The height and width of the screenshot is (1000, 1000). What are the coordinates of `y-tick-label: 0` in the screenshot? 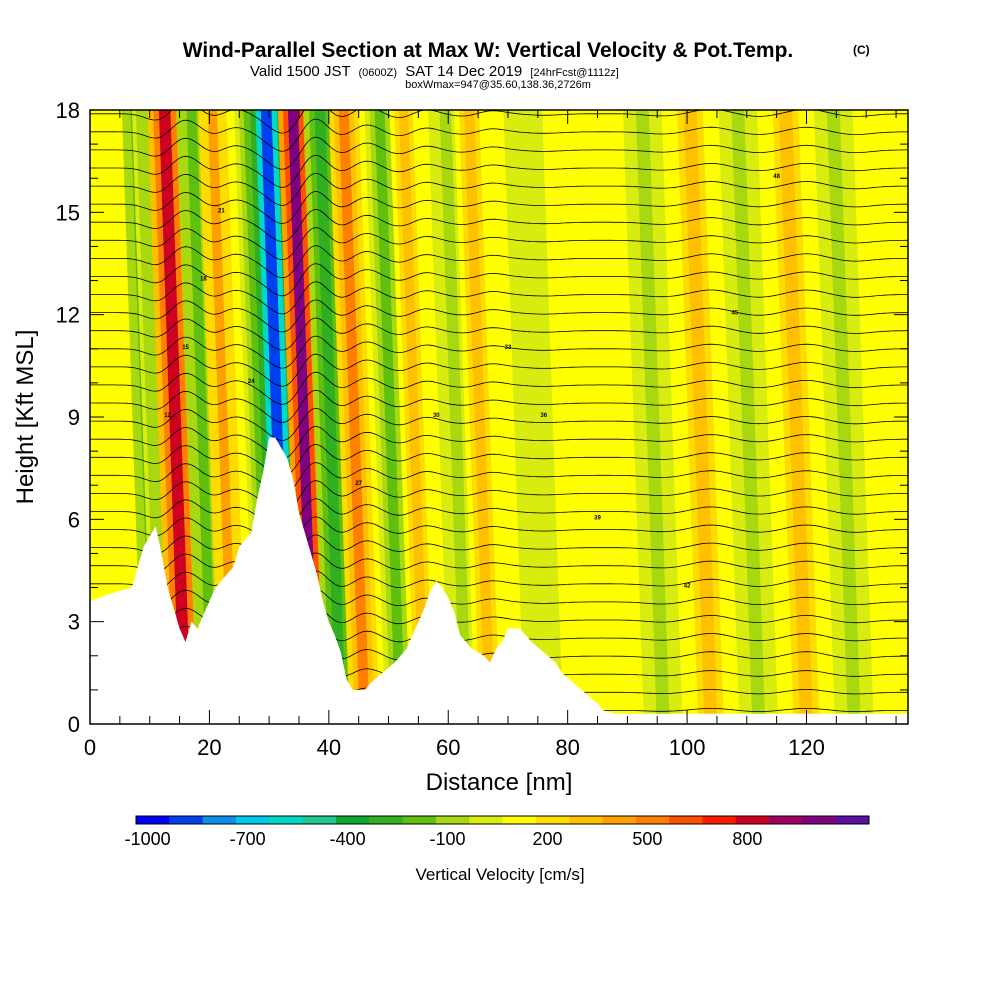 It's located at (74, 724).